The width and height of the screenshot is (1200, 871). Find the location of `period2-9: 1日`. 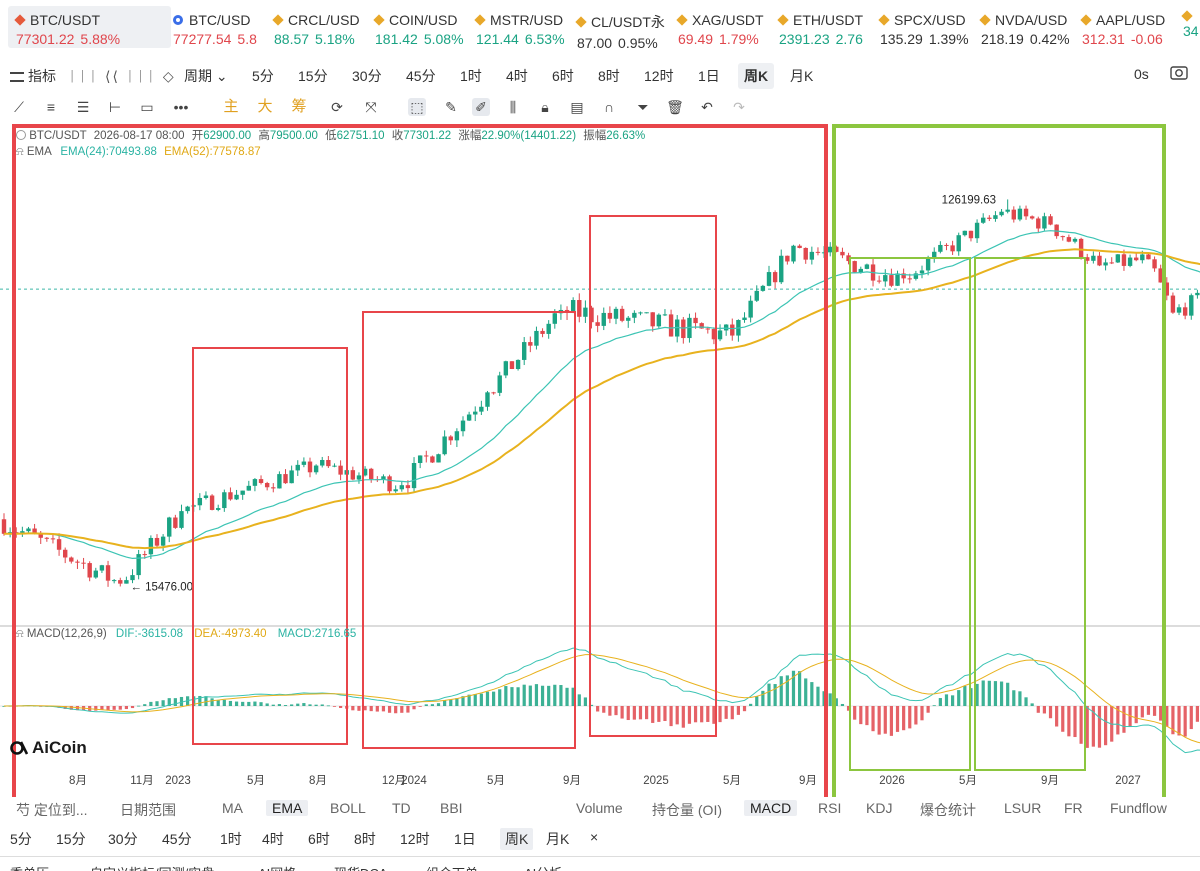

period2-9: 1日 is located at coordinates (465, 839).